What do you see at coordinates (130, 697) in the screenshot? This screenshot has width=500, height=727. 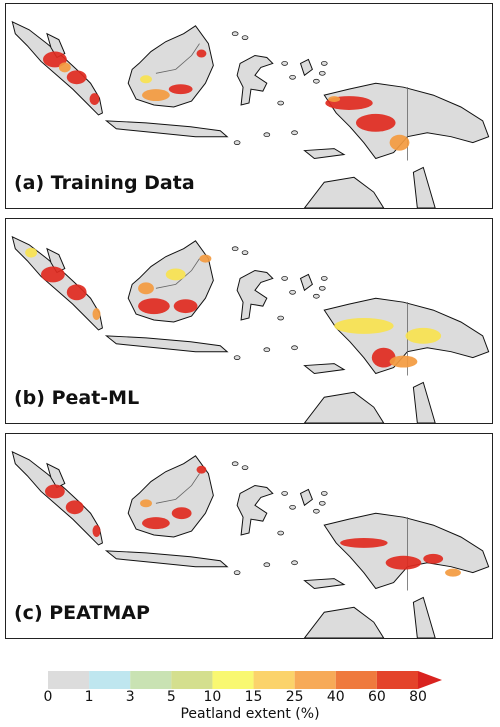 I see `colorbar-tick-label: 3` at bounding box center [130, 697].